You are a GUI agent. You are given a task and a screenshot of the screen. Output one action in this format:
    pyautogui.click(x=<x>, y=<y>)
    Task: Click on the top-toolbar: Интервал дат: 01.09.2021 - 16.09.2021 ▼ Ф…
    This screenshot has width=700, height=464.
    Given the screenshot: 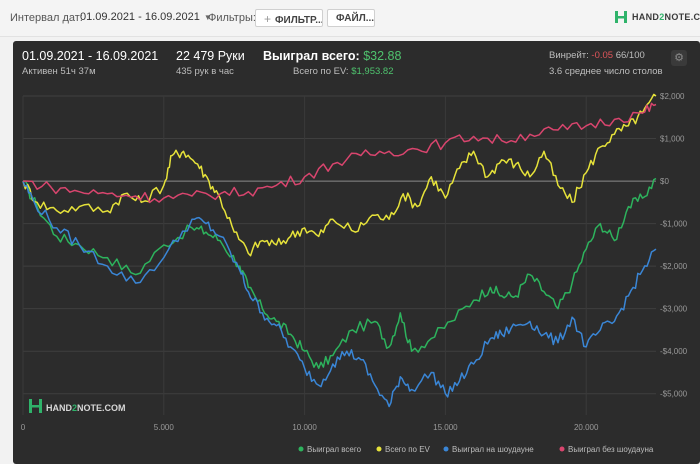 What is the action you would take?
    pyautogui.click(x=350, y=18)
    